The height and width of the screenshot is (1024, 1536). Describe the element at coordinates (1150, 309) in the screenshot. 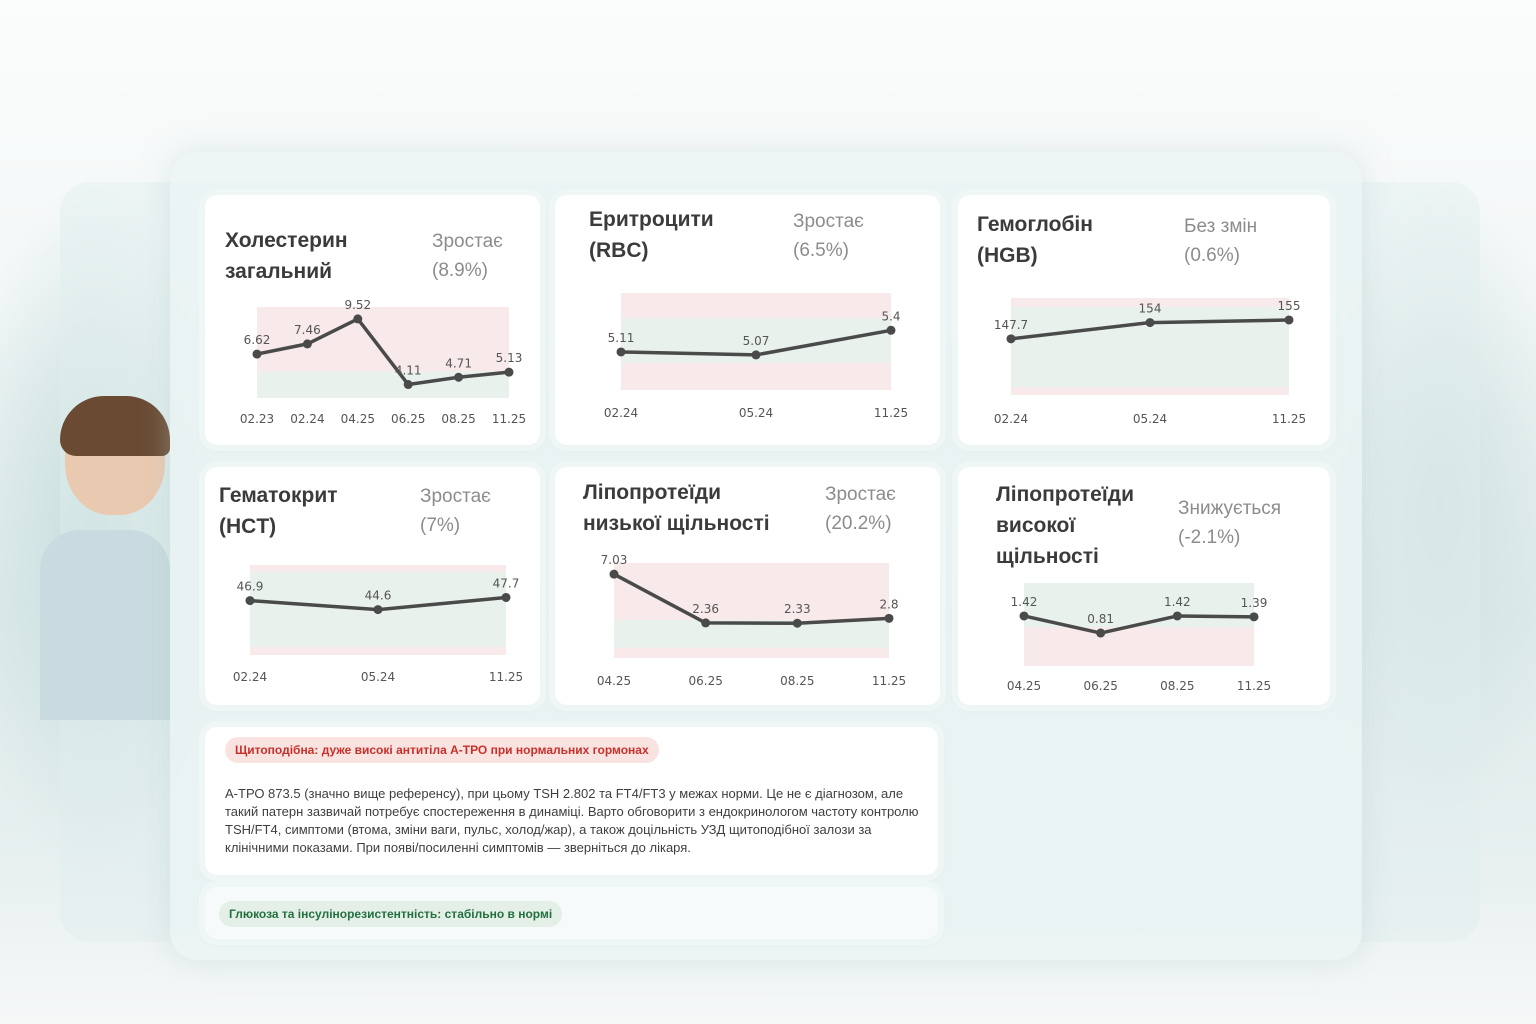

I see `data-label: 154` at that location.